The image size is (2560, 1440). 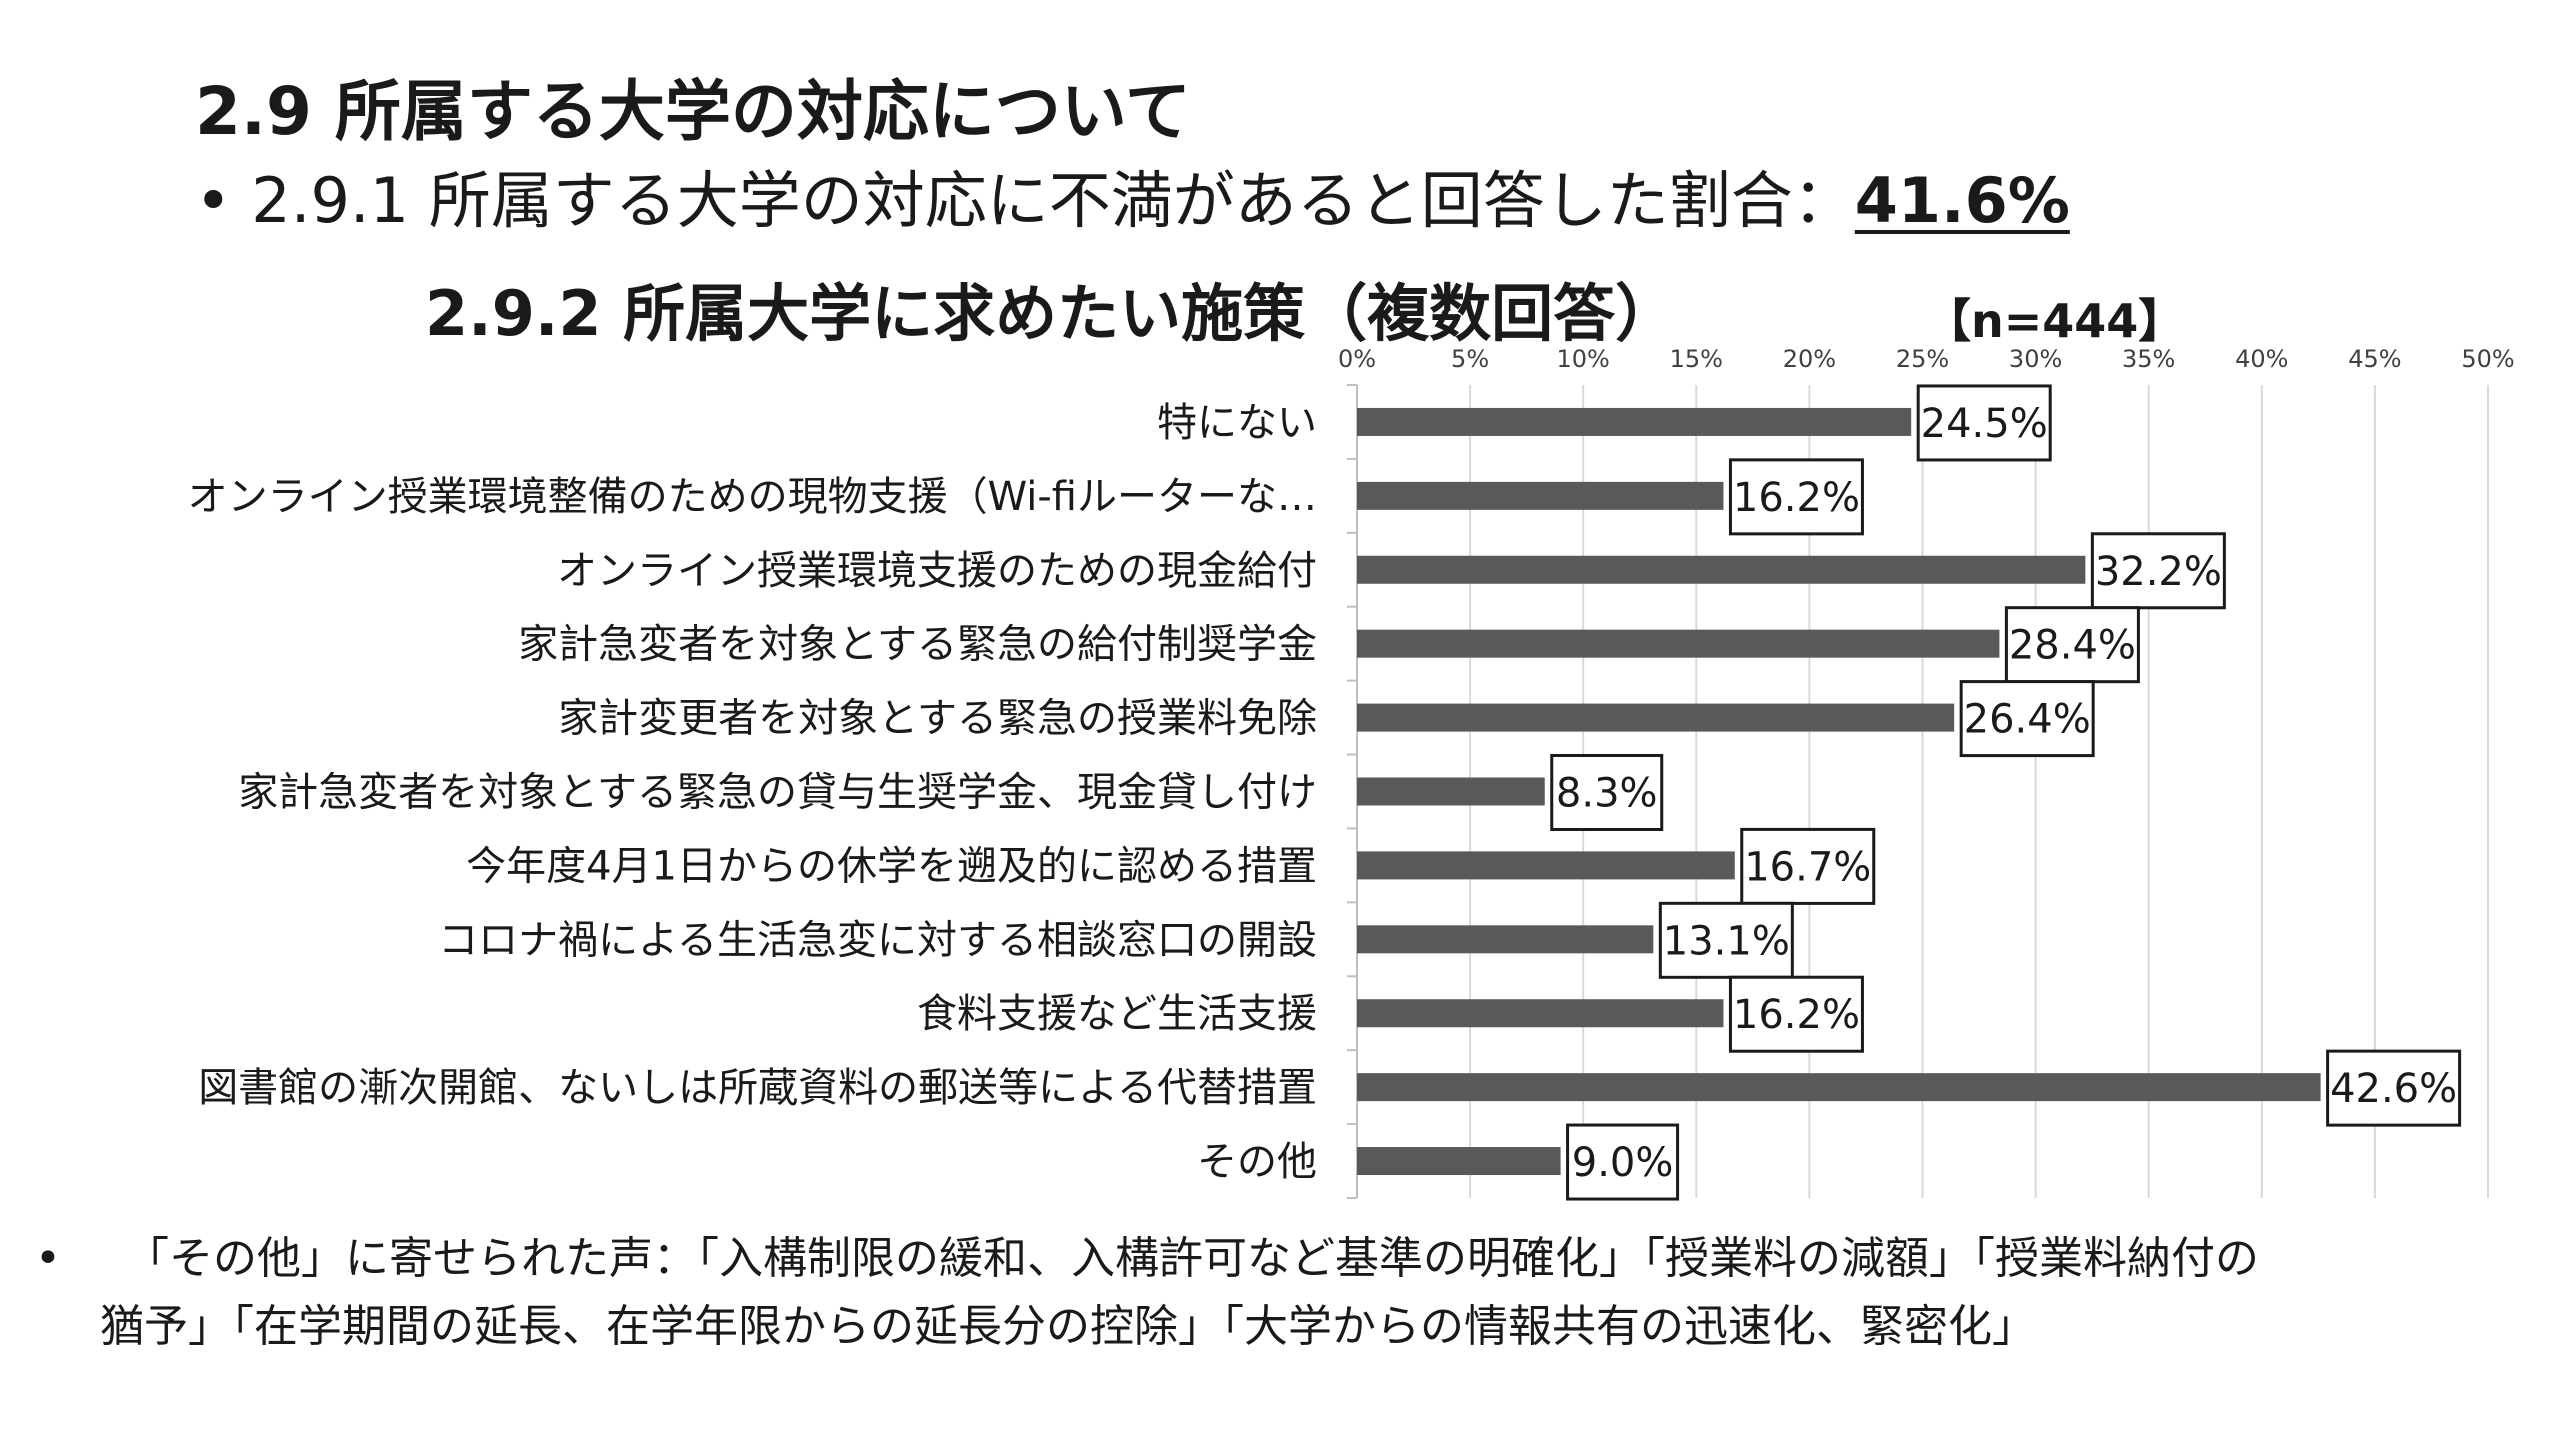 What do you see at coordinates (1583, 359) in the screenshot?
I see `x-tick-label: 10%` at bounding box center [1583, 359].